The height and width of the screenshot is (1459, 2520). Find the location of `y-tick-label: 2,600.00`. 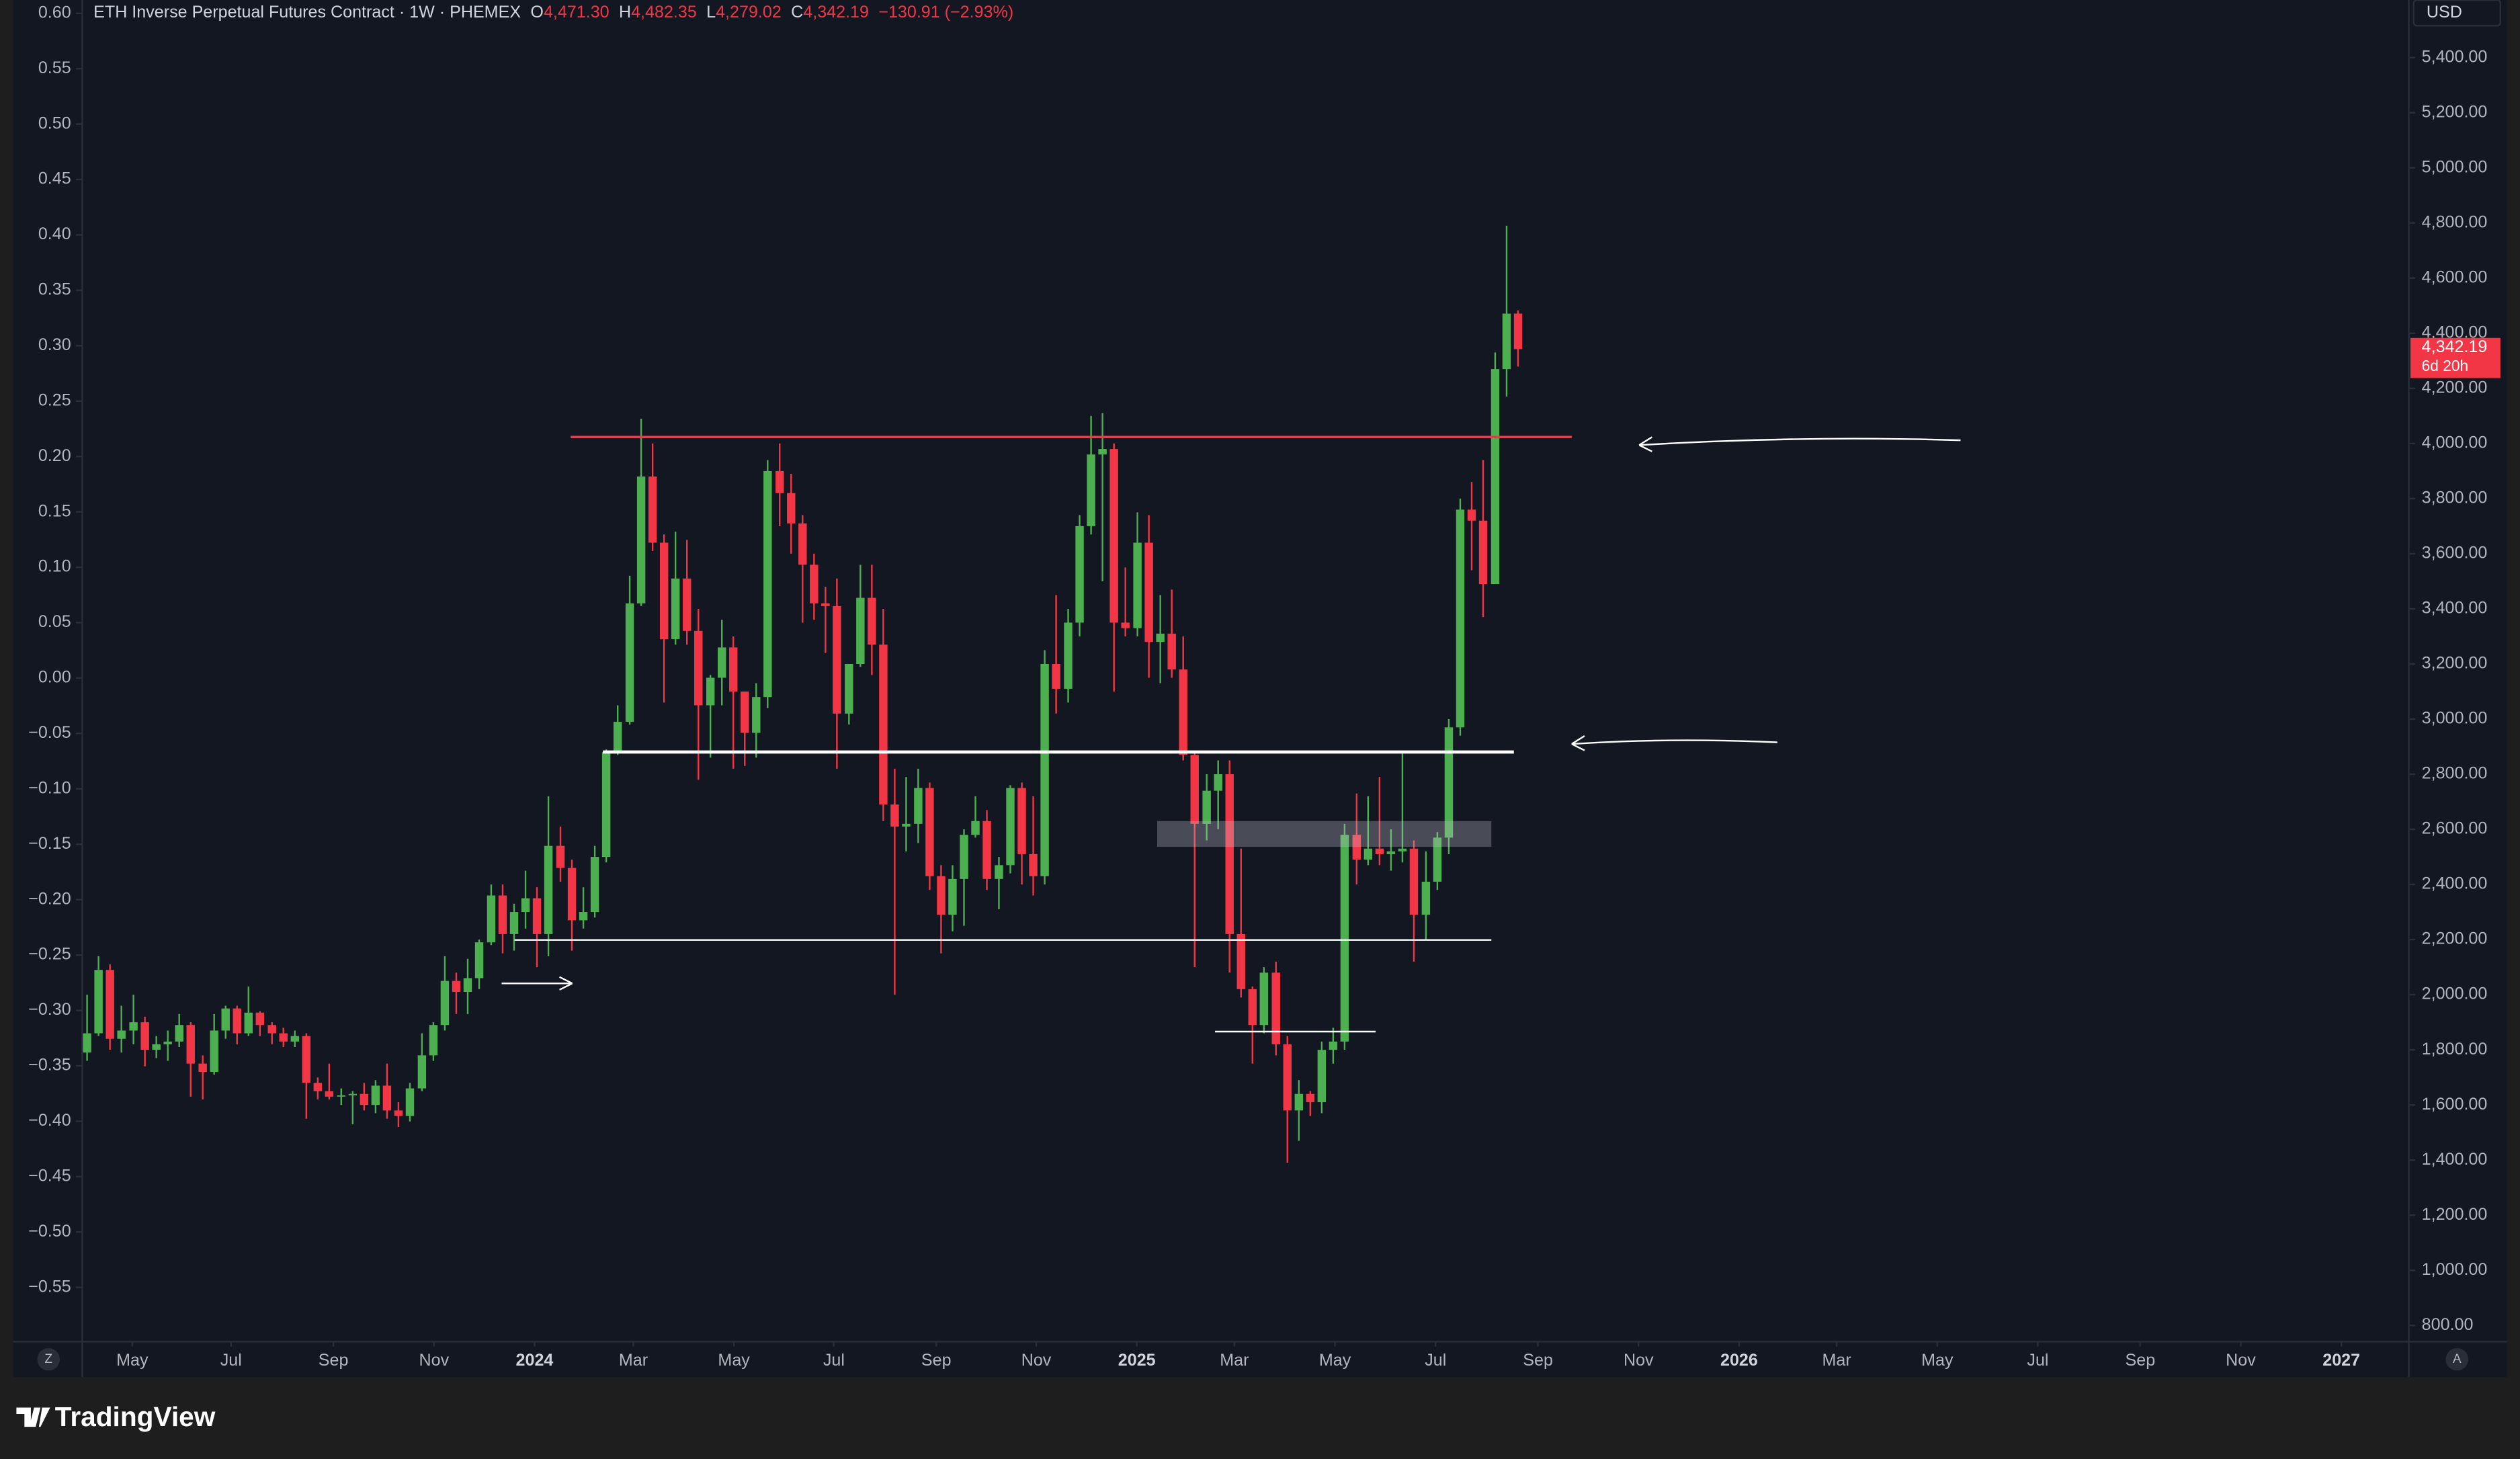

y-tick-label: 2,600.00 is located at coordinates (2455, 828).